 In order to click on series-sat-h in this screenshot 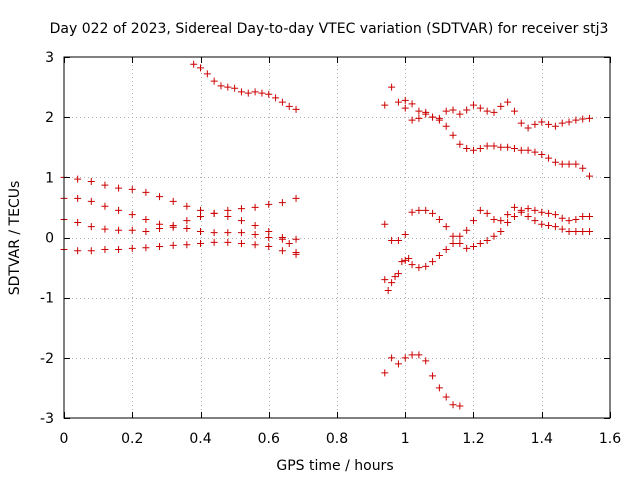, I will do `click(487, 228)`.